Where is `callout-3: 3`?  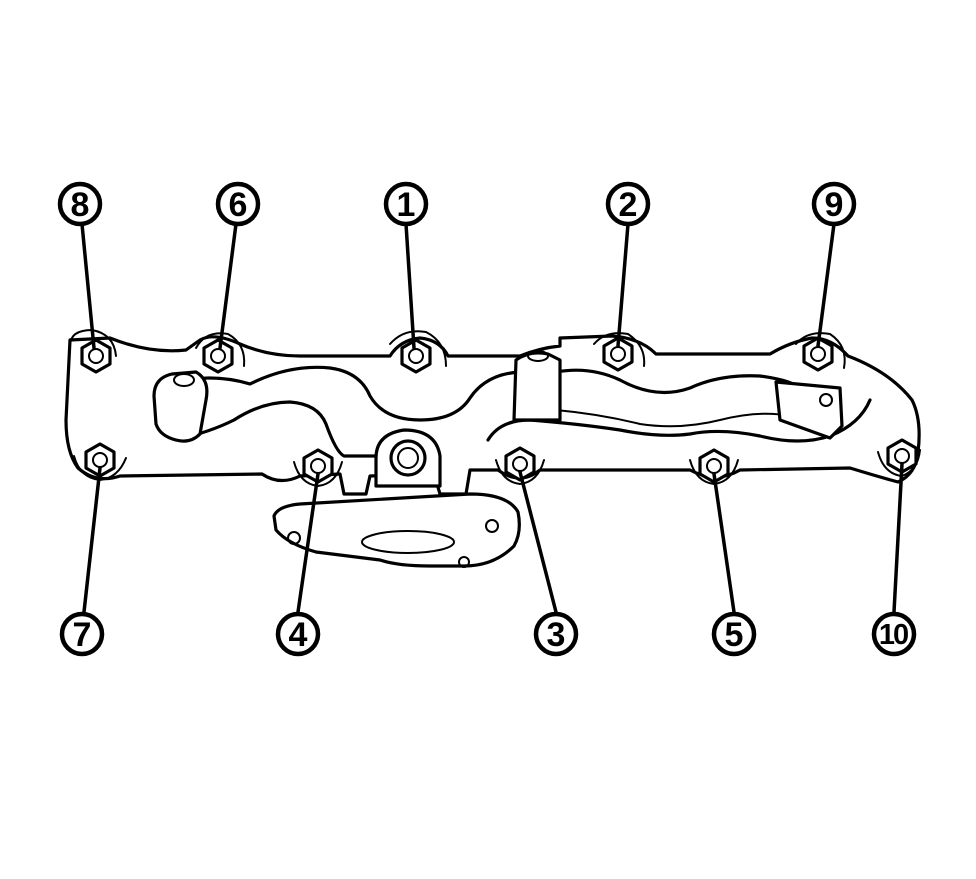 callout-3: 3 is located at coordinates (556, 634).